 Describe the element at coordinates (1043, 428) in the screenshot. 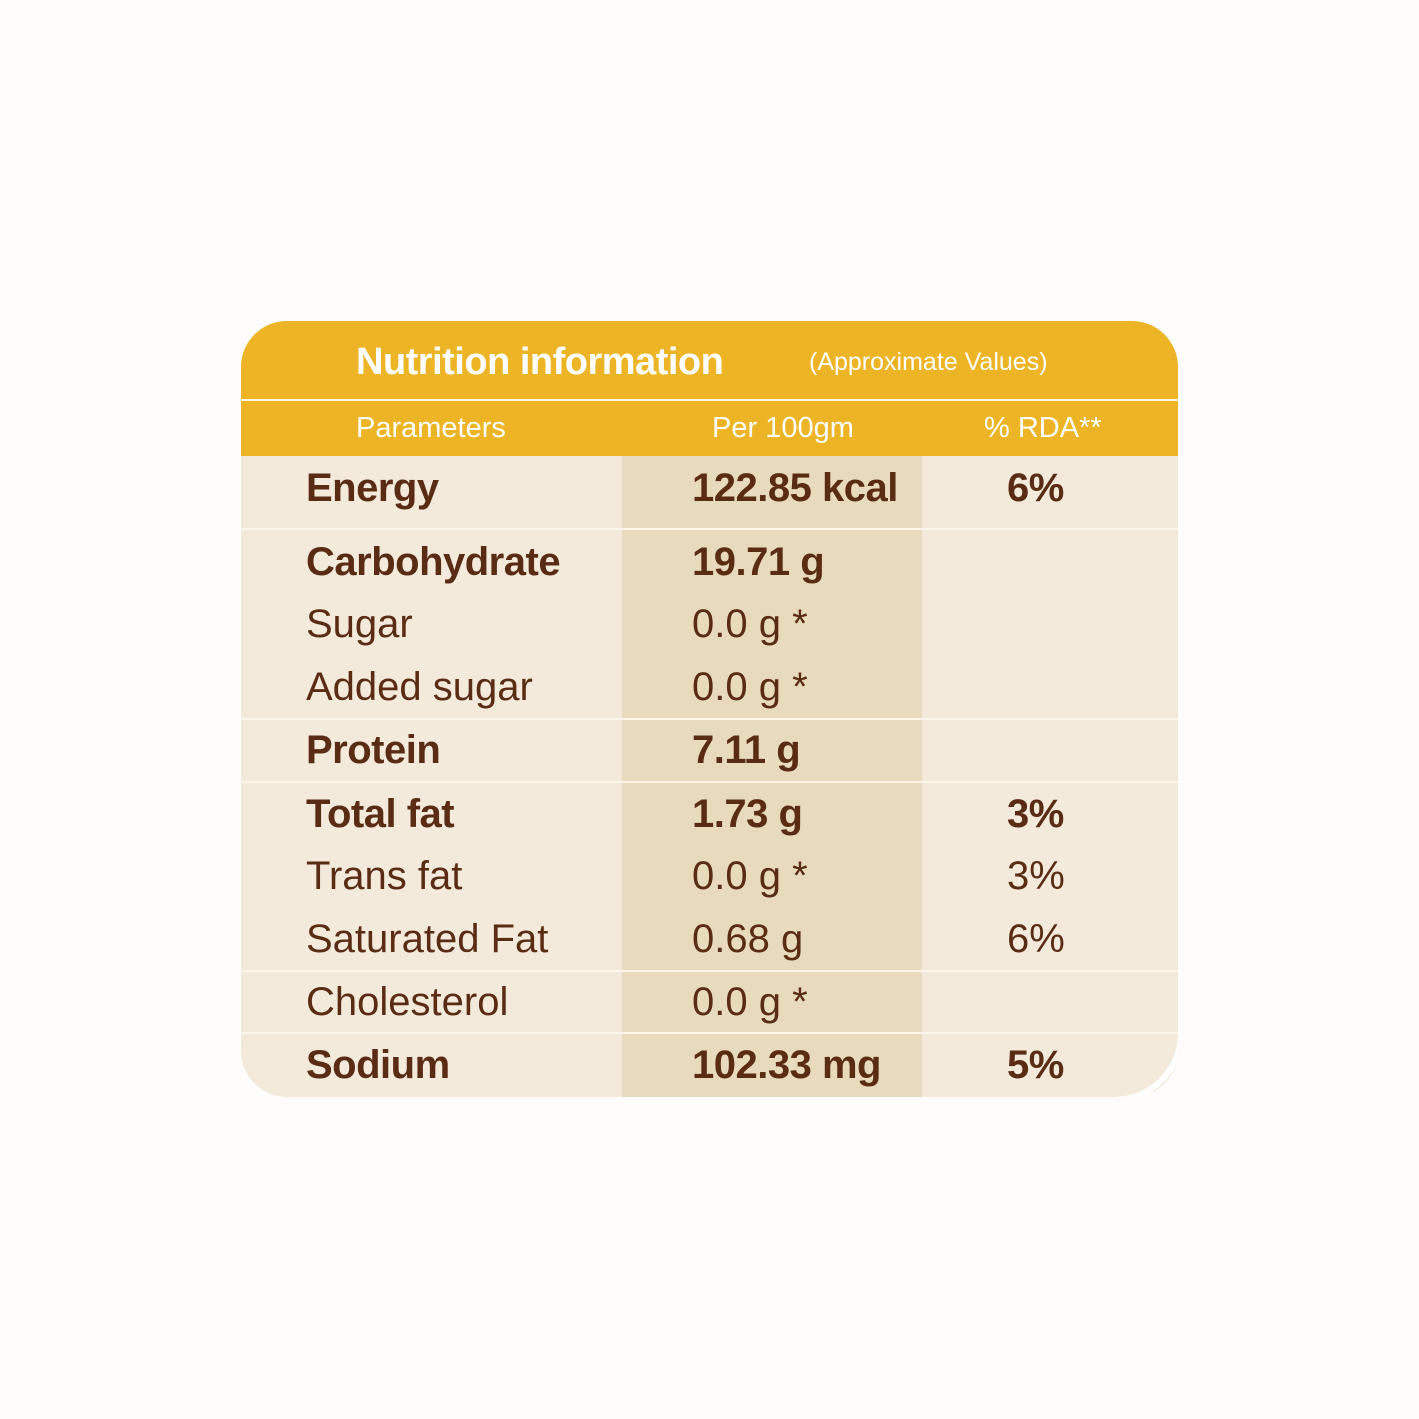

I see `column-header-rda: % RDA**` at that location.